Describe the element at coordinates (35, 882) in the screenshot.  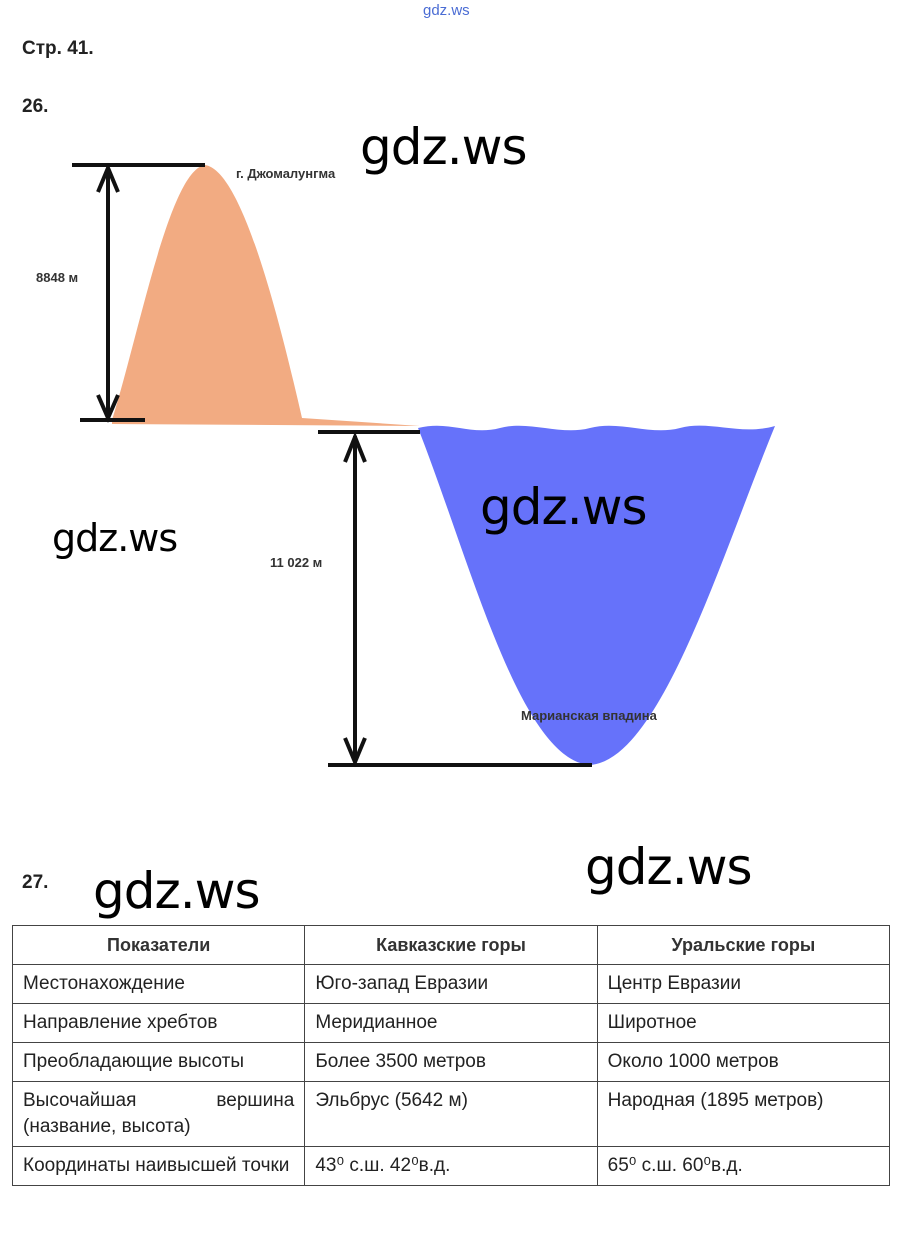
I see `task-number: 27.` at that location.